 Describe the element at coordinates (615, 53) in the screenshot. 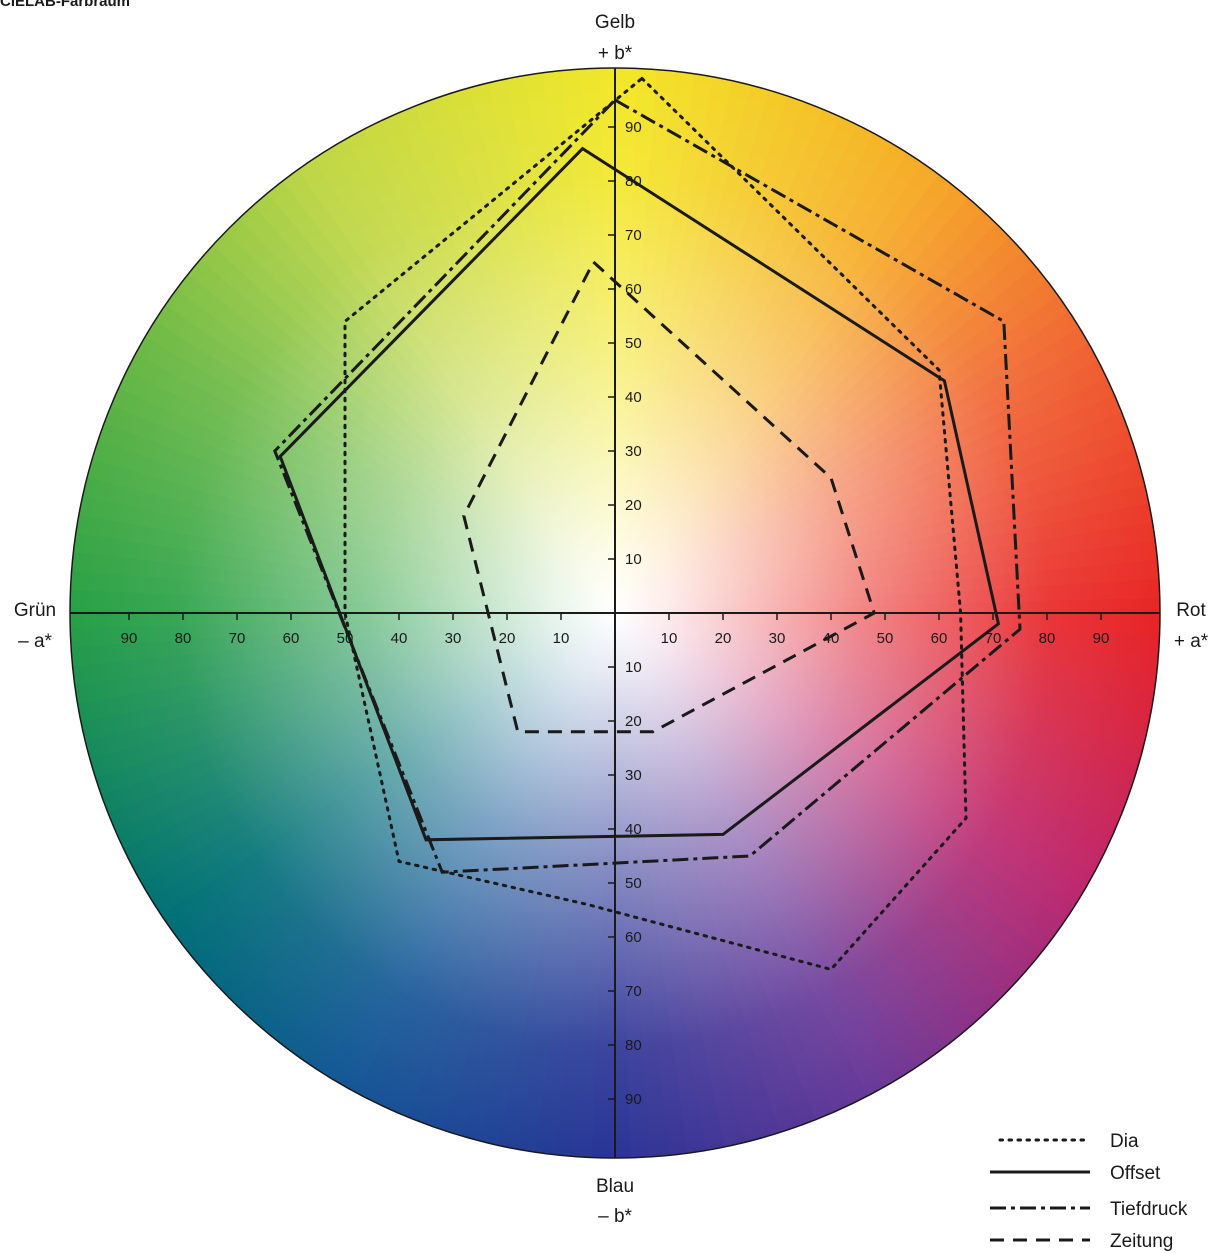

I see `axis-label-plus-b: + b*` at that location.